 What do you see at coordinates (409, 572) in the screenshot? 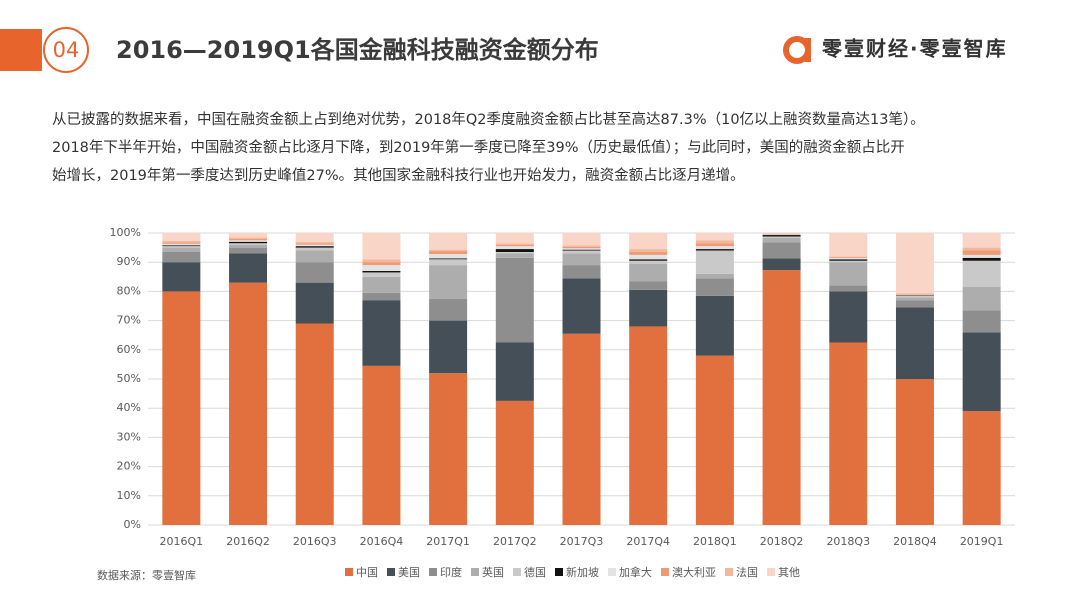
I see `legend-label: 美国` at bounding box center [409, 572].